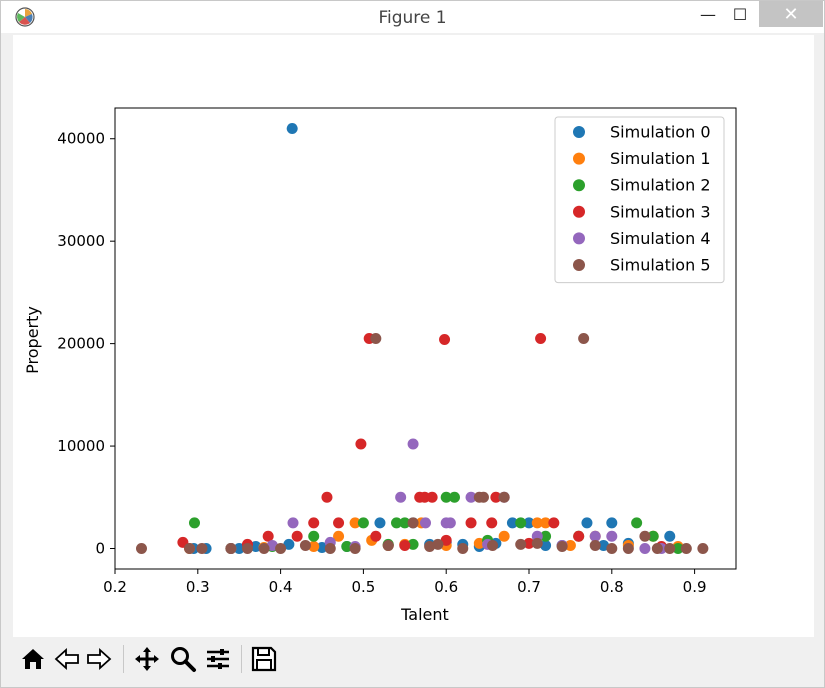 This screenshot has height=688, width=825. I want to click on forward-icon, so click(99, 659).